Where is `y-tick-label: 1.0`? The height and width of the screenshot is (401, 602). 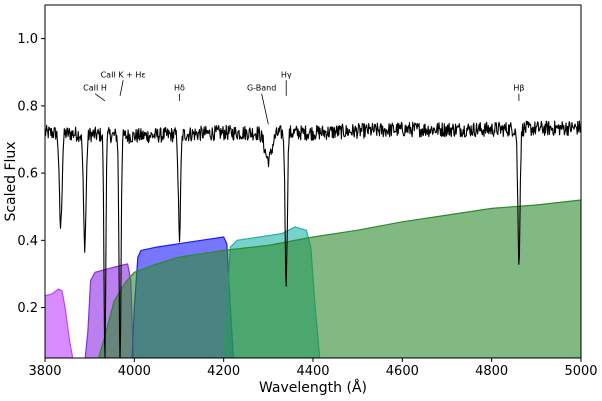 y-tick-label: 1.0 is located at coordinates (27, 39).